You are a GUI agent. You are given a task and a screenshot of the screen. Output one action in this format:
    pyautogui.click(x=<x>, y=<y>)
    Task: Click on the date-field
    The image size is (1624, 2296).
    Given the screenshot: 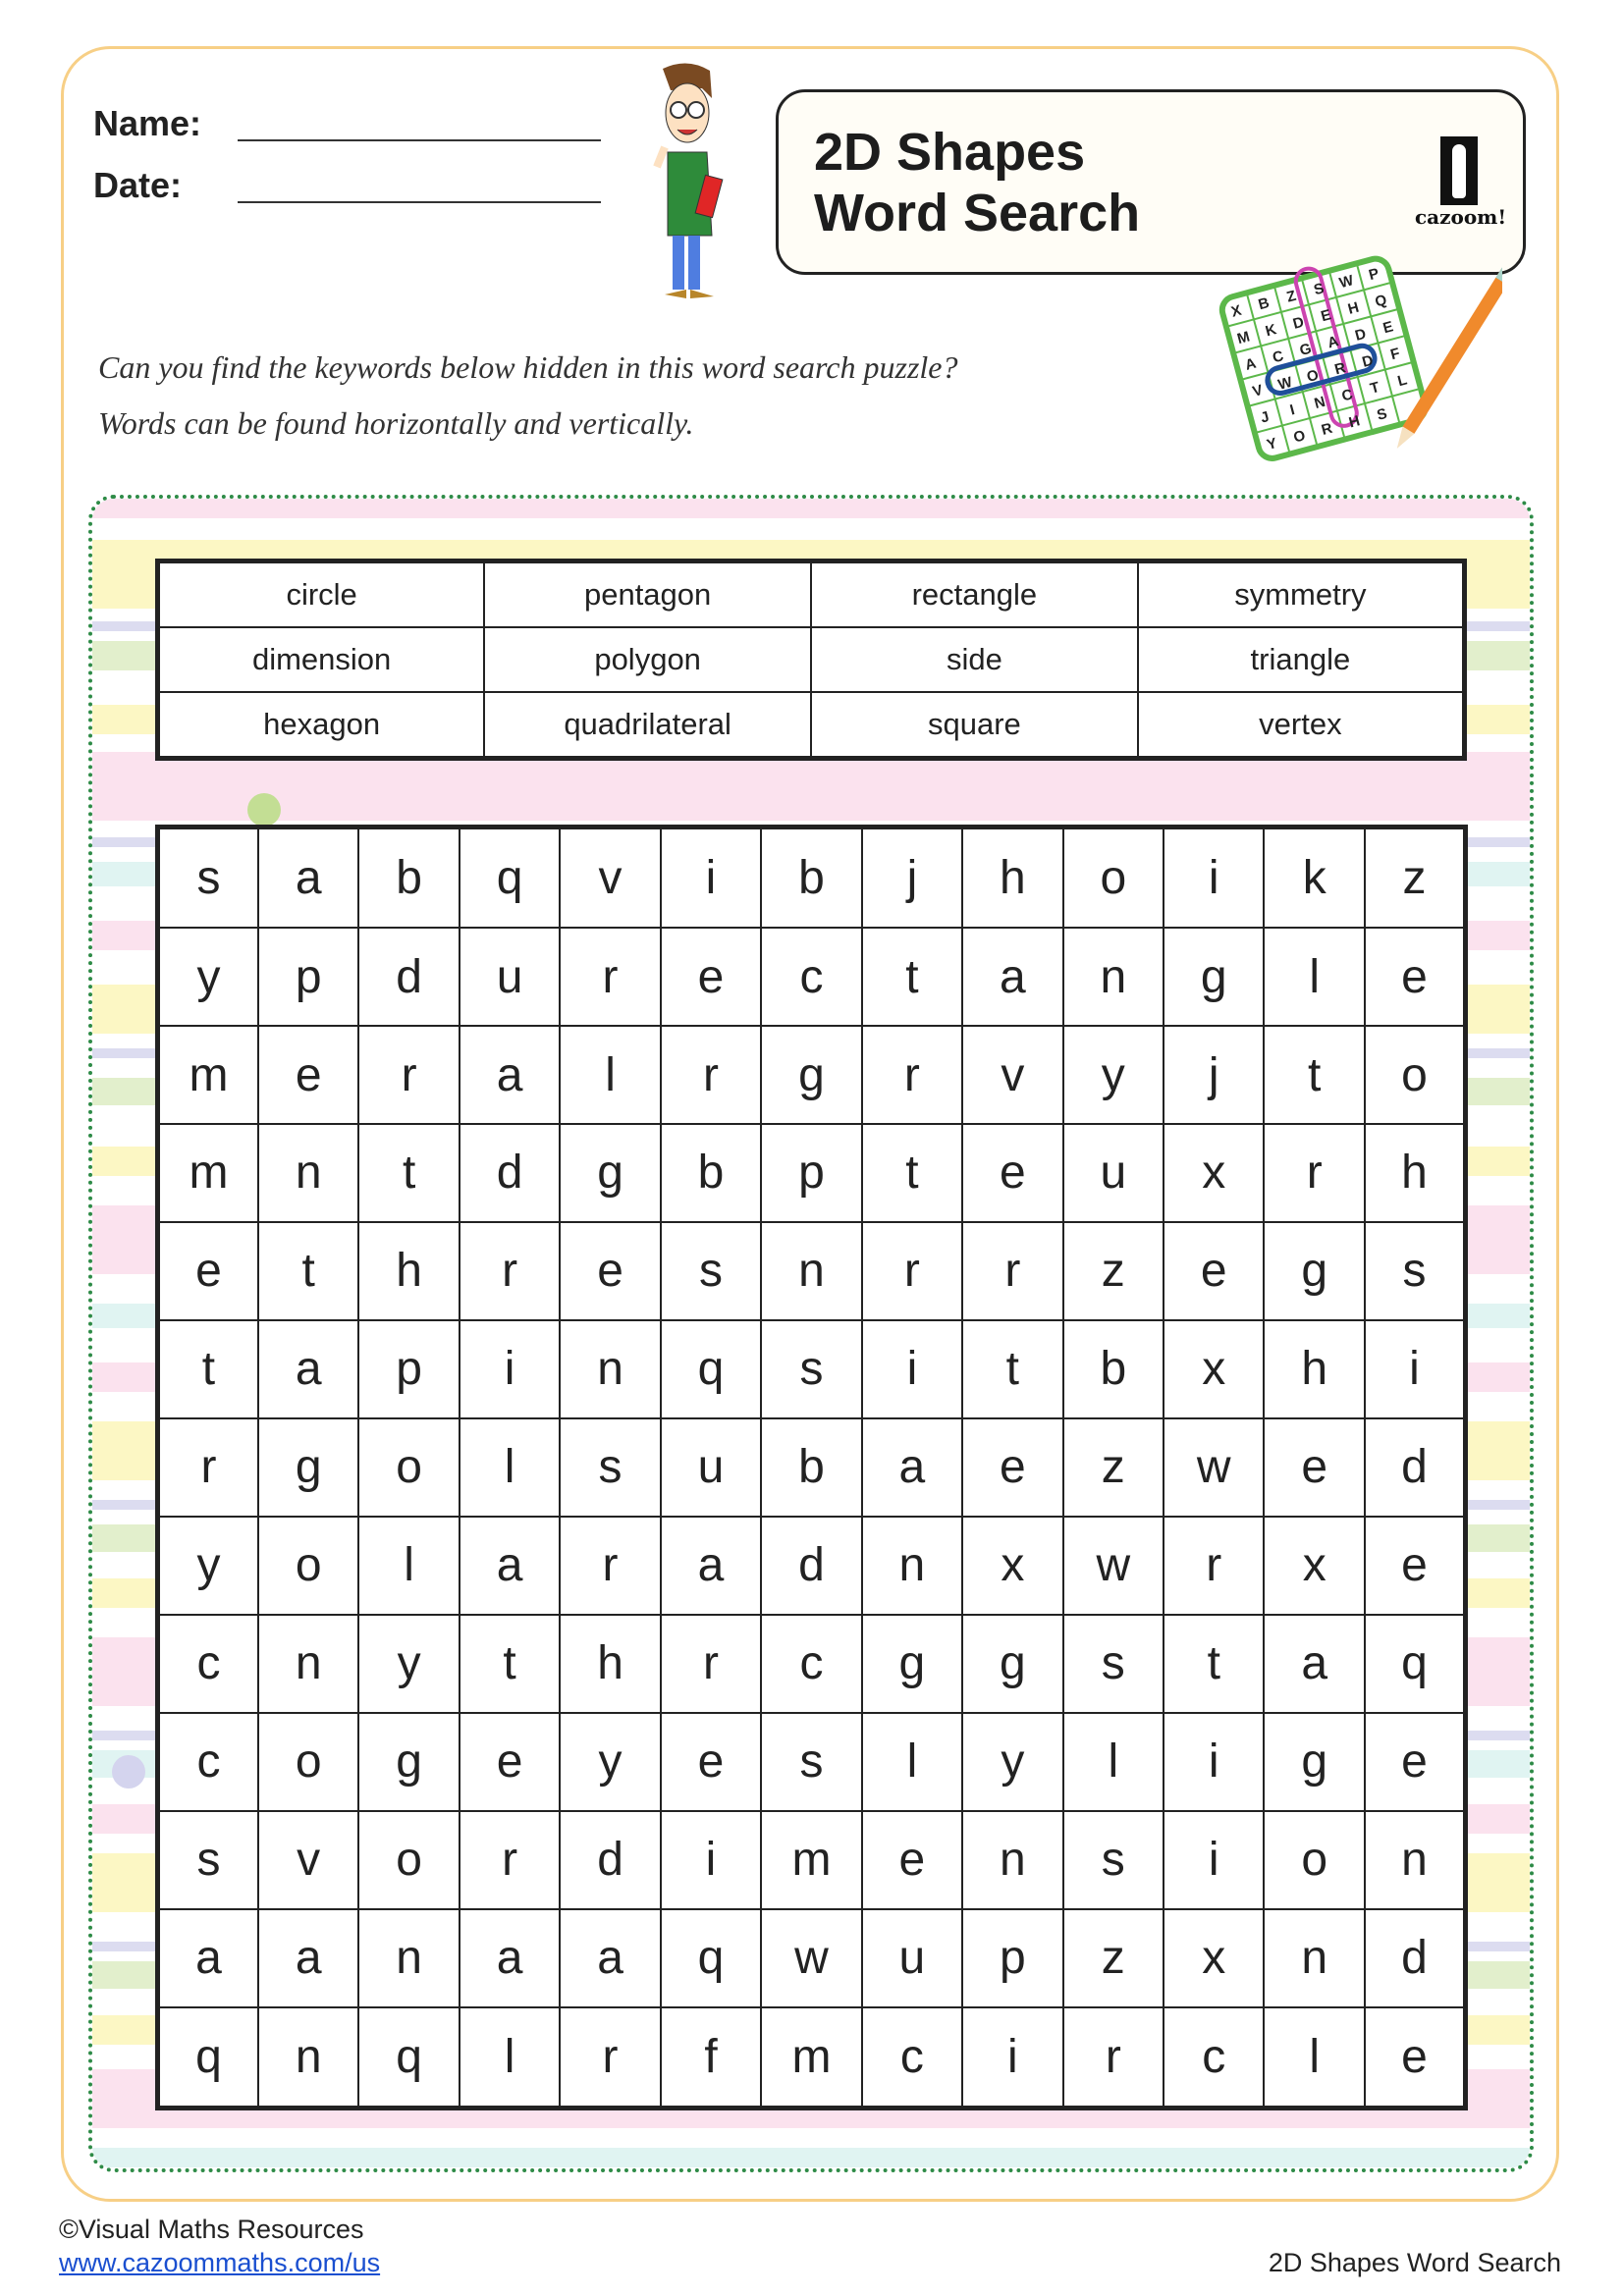 What is the action you would take?
    pyautogui.click(x=419, y=202)
    